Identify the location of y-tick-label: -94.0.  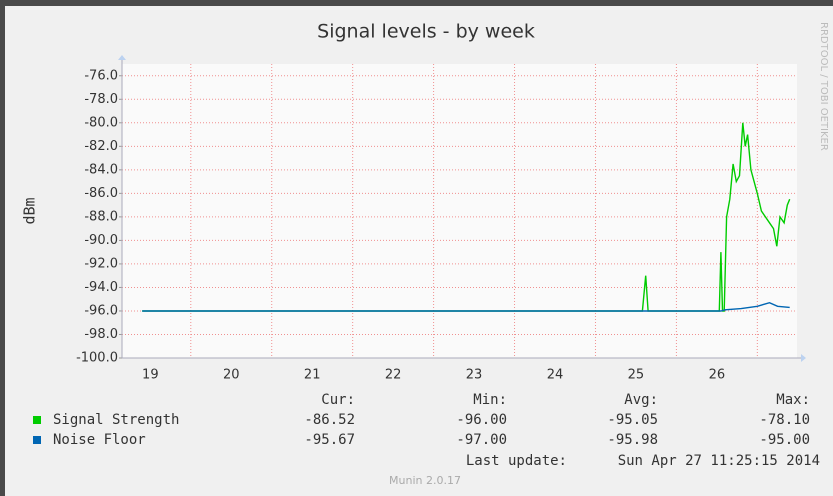
(101, 287).